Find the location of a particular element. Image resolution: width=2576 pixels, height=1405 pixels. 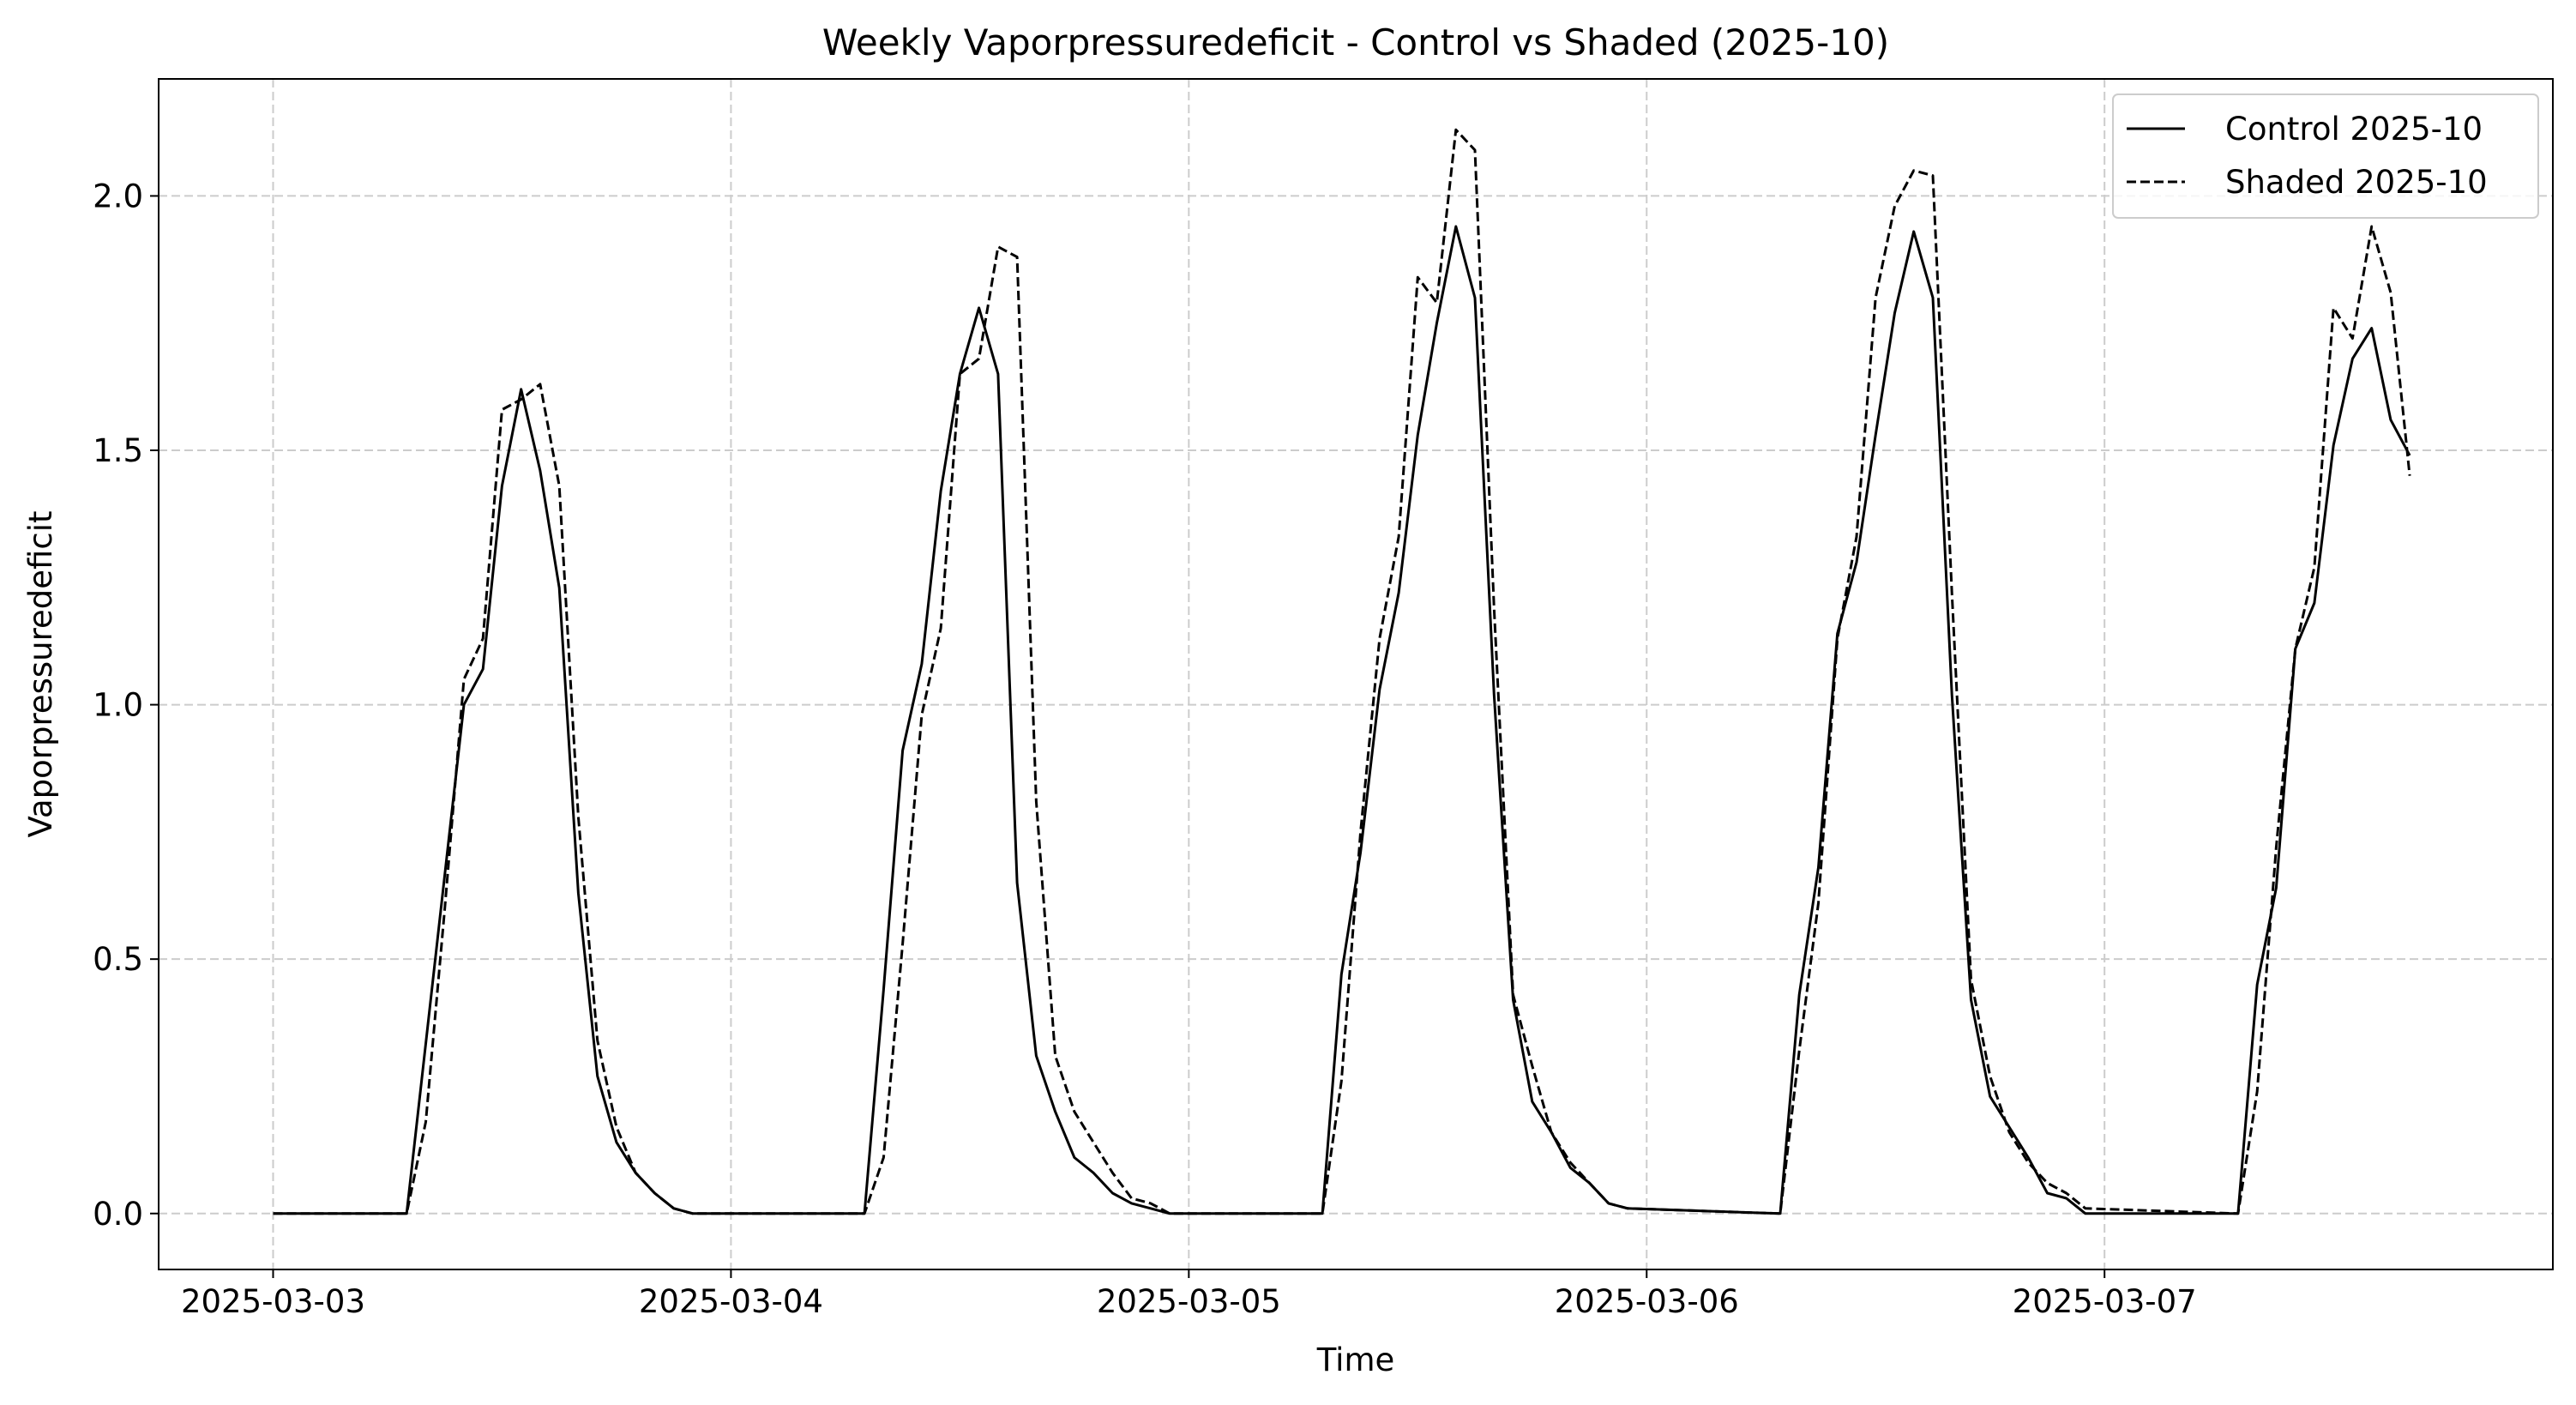

x-tick-label: 2025-03-07 is located at coordinates (2105, 1301).